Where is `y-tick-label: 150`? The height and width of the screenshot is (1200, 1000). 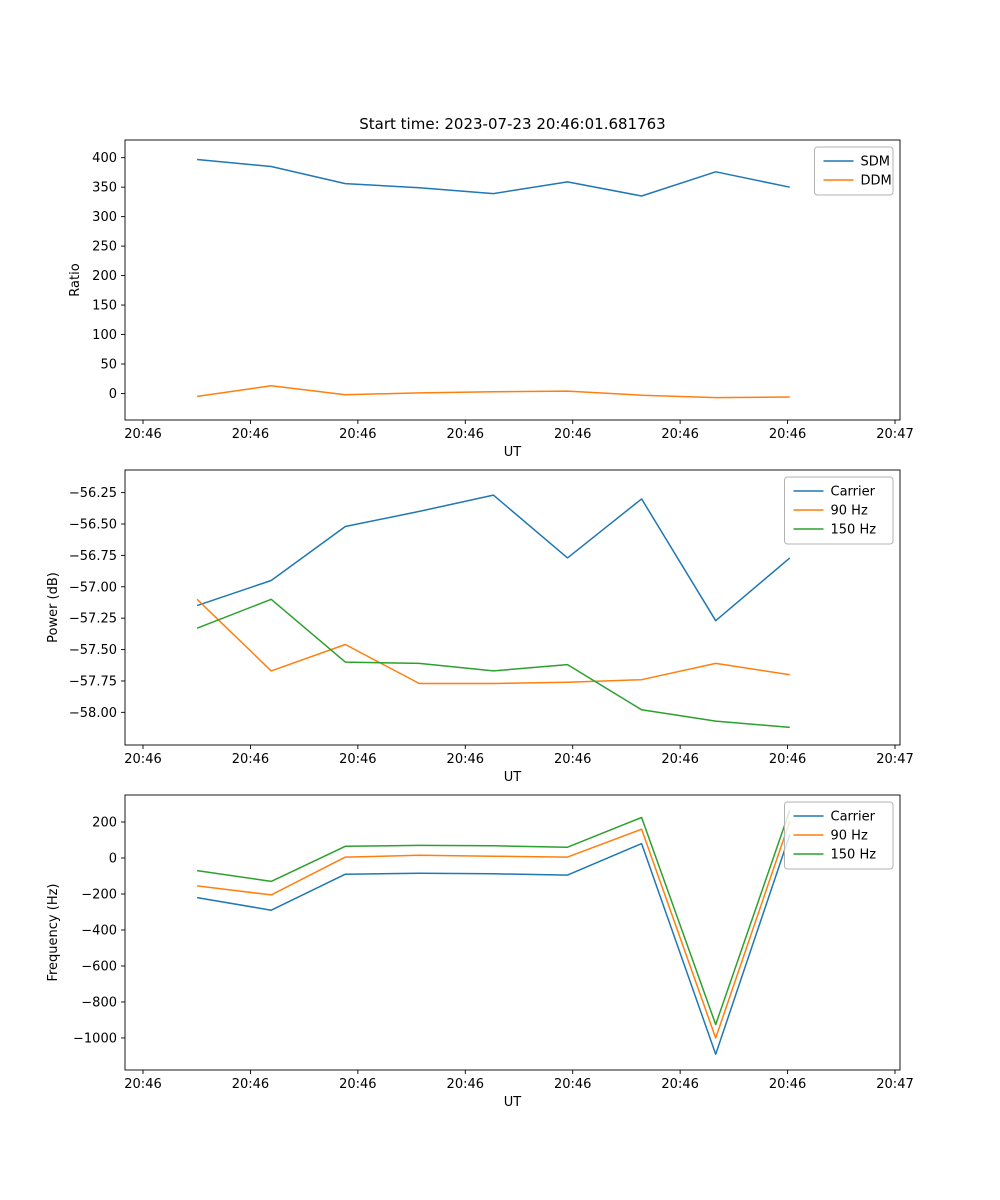
y-tick-label: 150 is located at coordinates (104, 306).